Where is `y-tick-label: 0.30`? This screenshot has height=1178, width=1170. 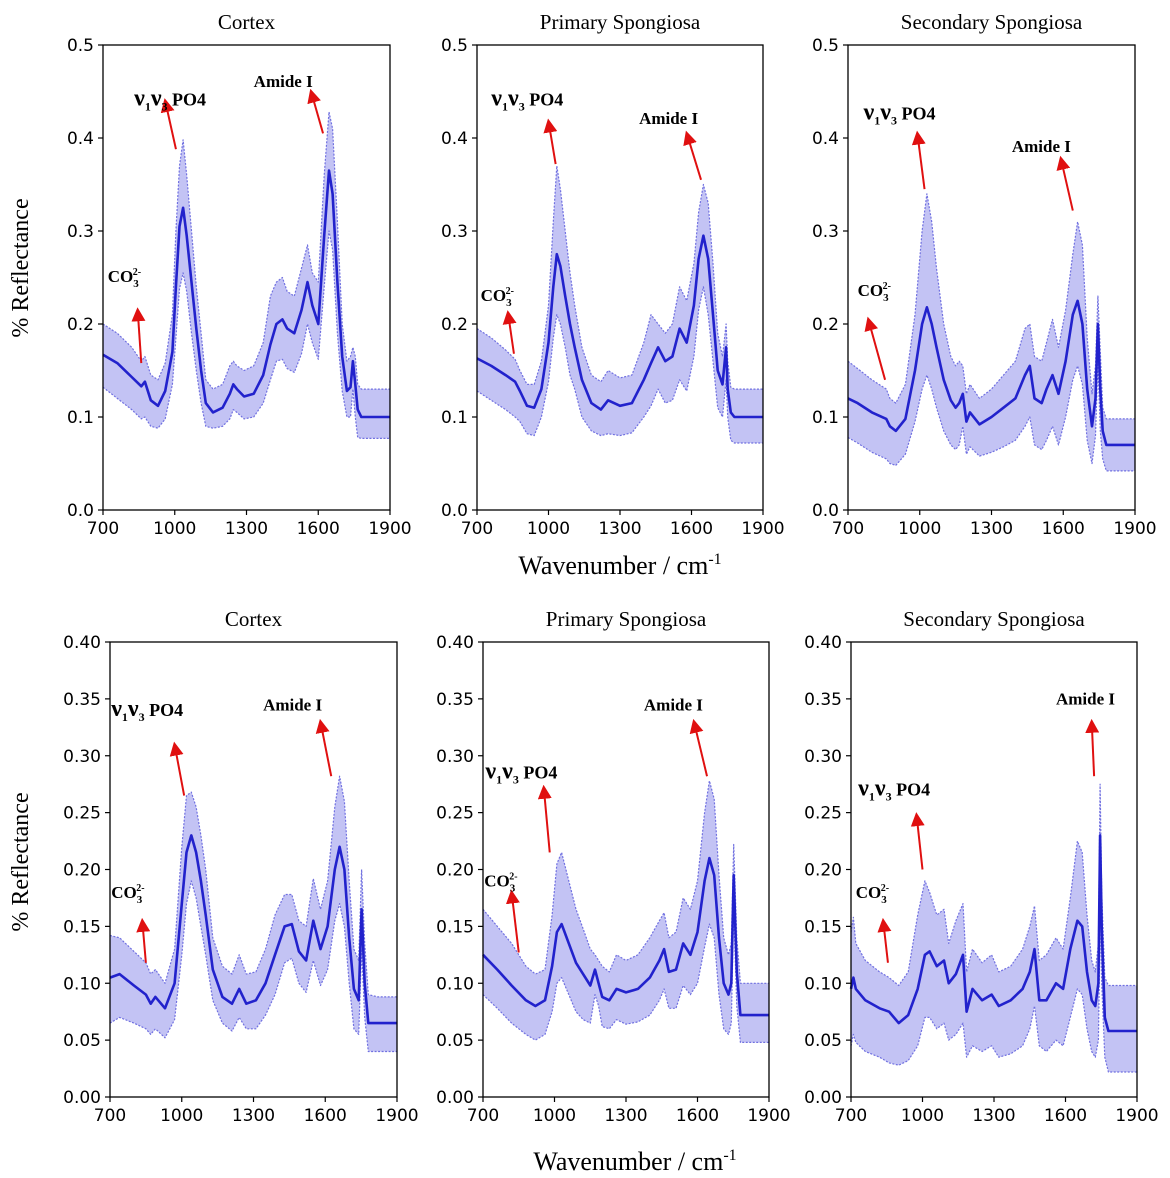
y-tick-label: 0.30 is located at coordinates (455, 757).